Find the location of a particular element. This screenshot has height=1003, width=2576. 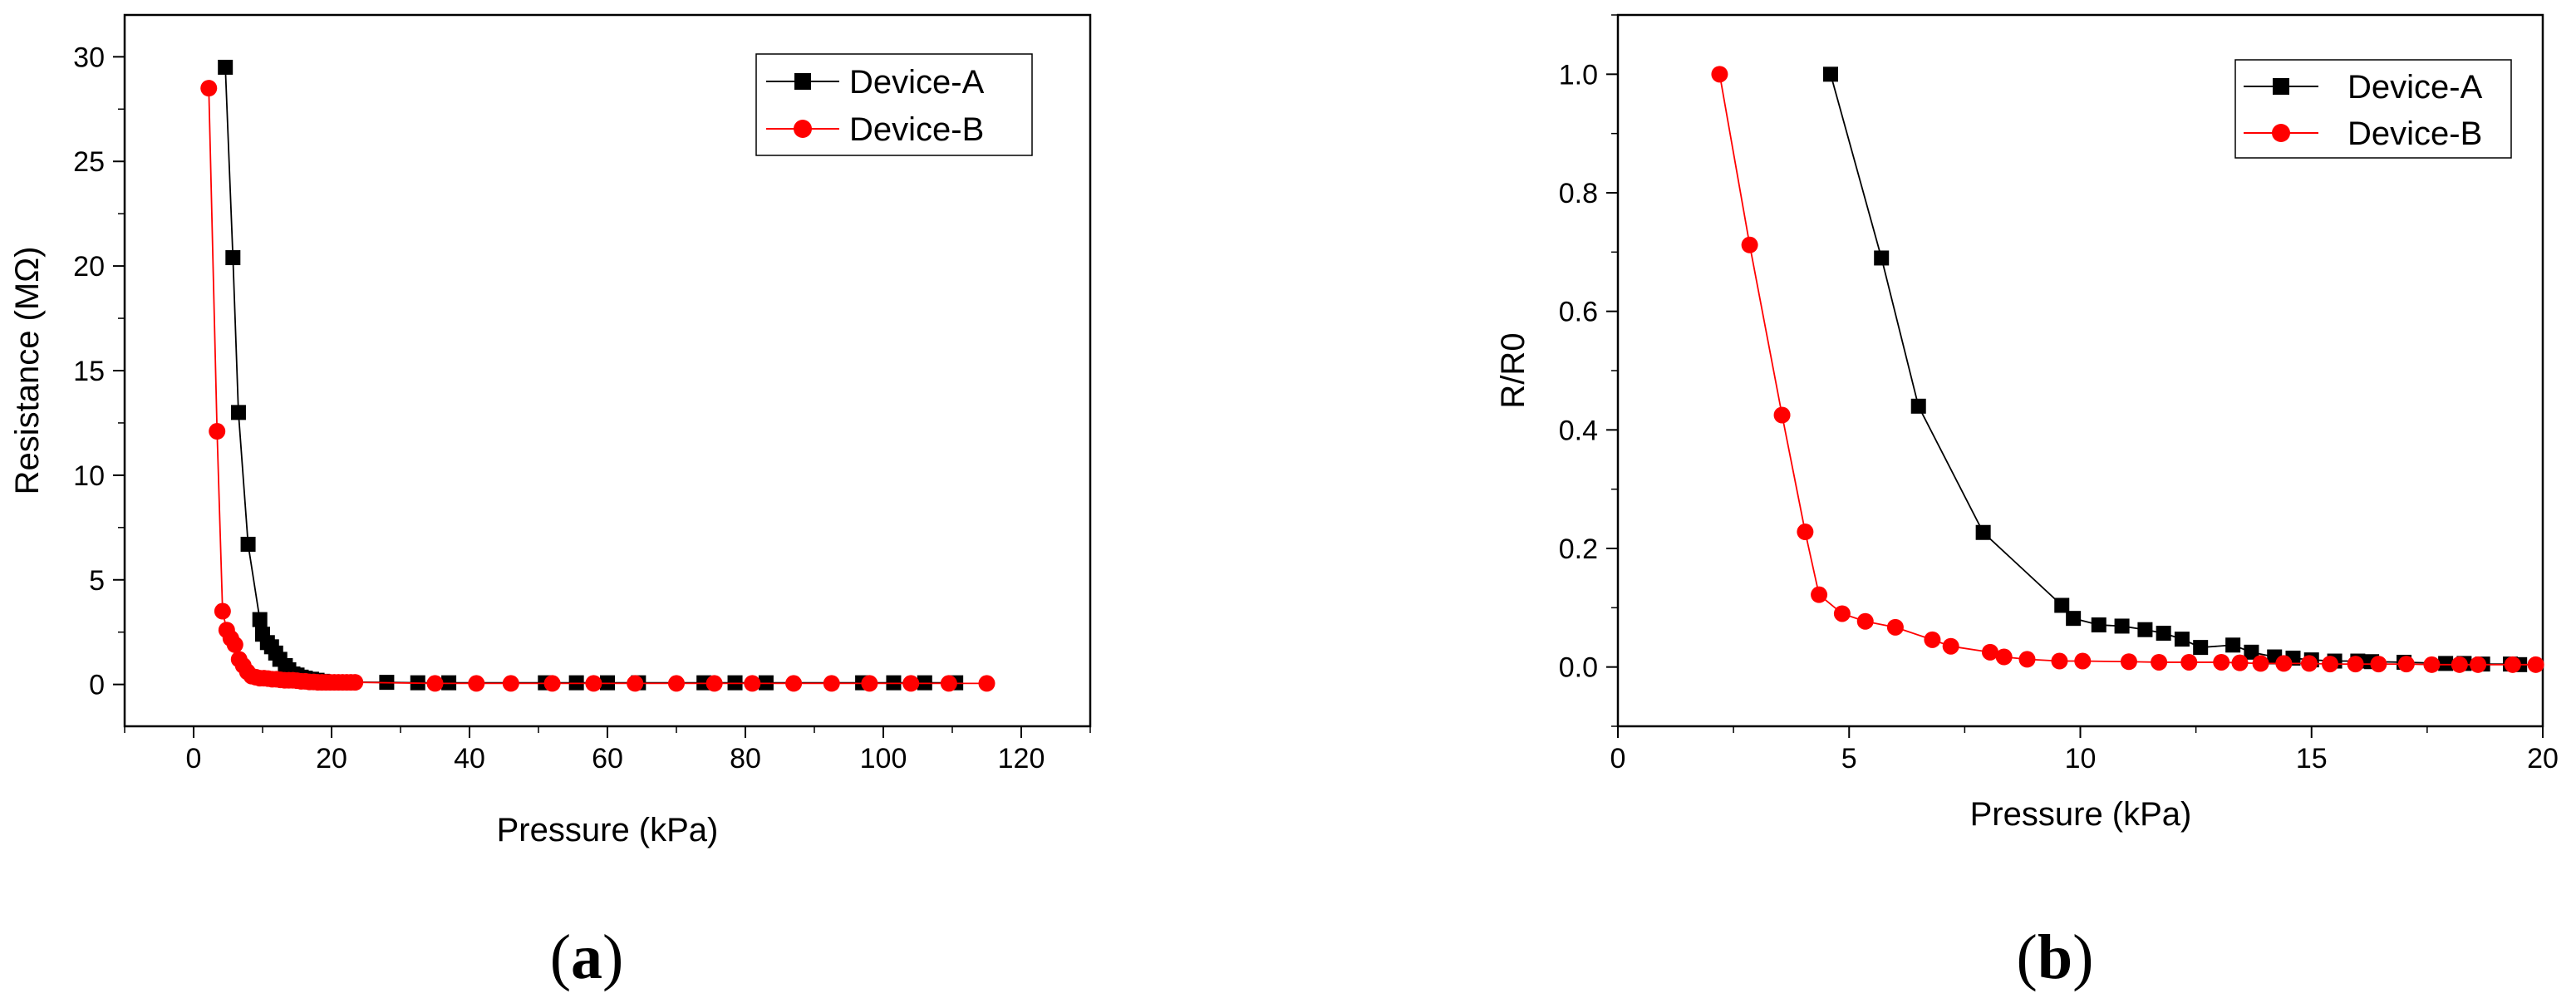

x-tick-label-a: 100 is located at coordinates (883, 758).